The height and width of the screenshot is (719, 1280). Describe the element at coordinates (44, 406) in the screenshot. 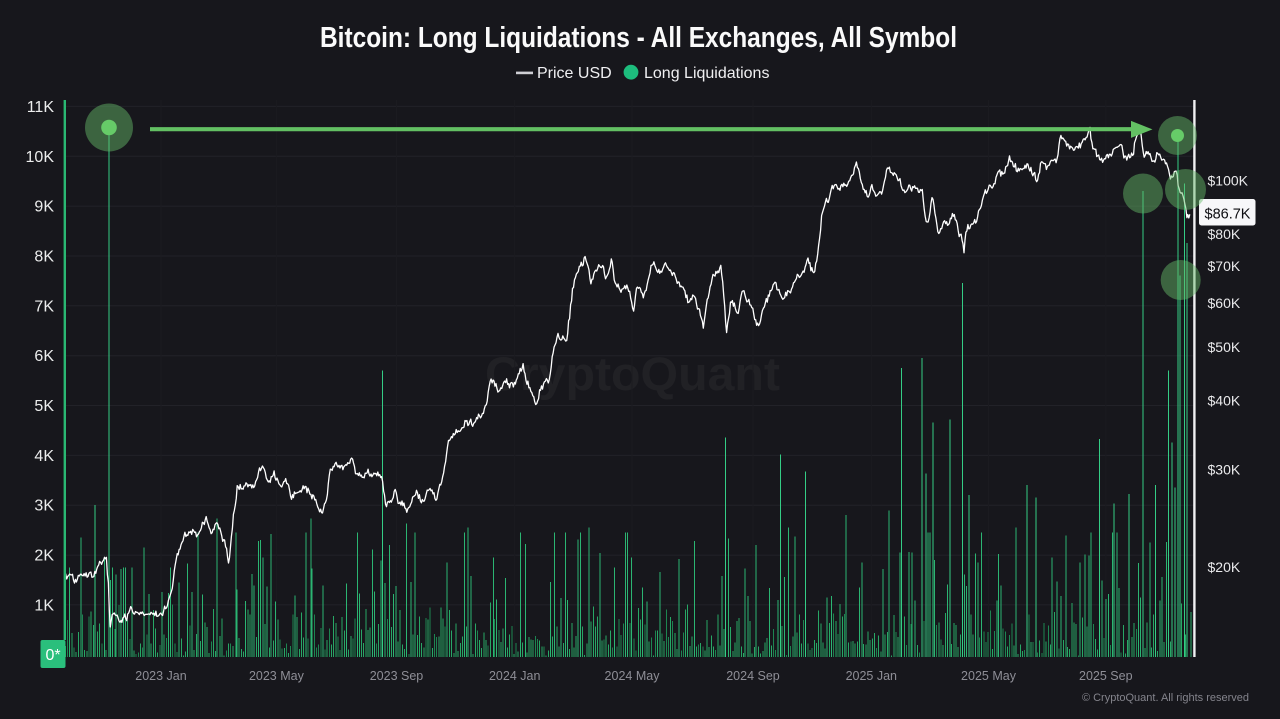

I see `svg-text: 5K` at that location.